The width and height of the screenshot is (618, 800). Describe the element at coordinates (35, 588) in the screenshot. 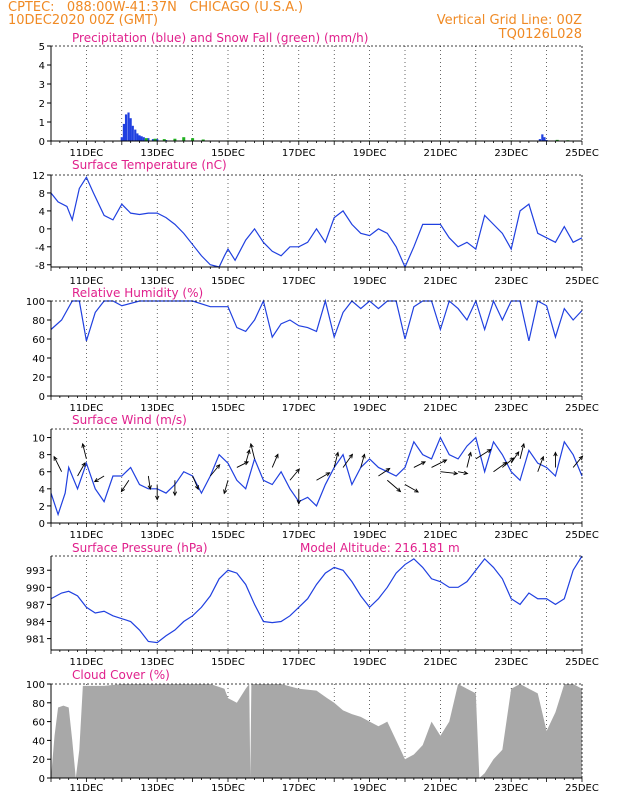

I see `y-tick-label: 990` at that location.